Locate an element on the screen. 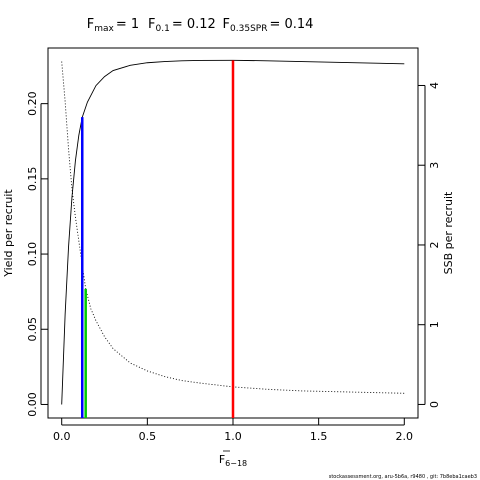 The height and width of the screenshot is (480, 480). y-left-tick-label: 0.10 is located at coordinates (32, 254).